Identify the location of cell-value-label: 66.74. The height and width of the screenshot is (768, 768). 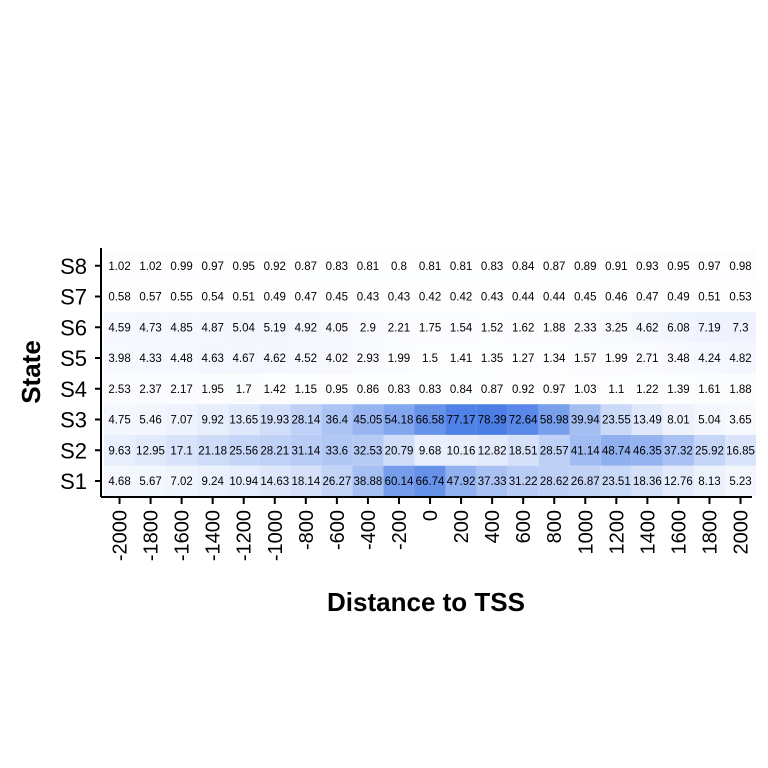
(430, 482).